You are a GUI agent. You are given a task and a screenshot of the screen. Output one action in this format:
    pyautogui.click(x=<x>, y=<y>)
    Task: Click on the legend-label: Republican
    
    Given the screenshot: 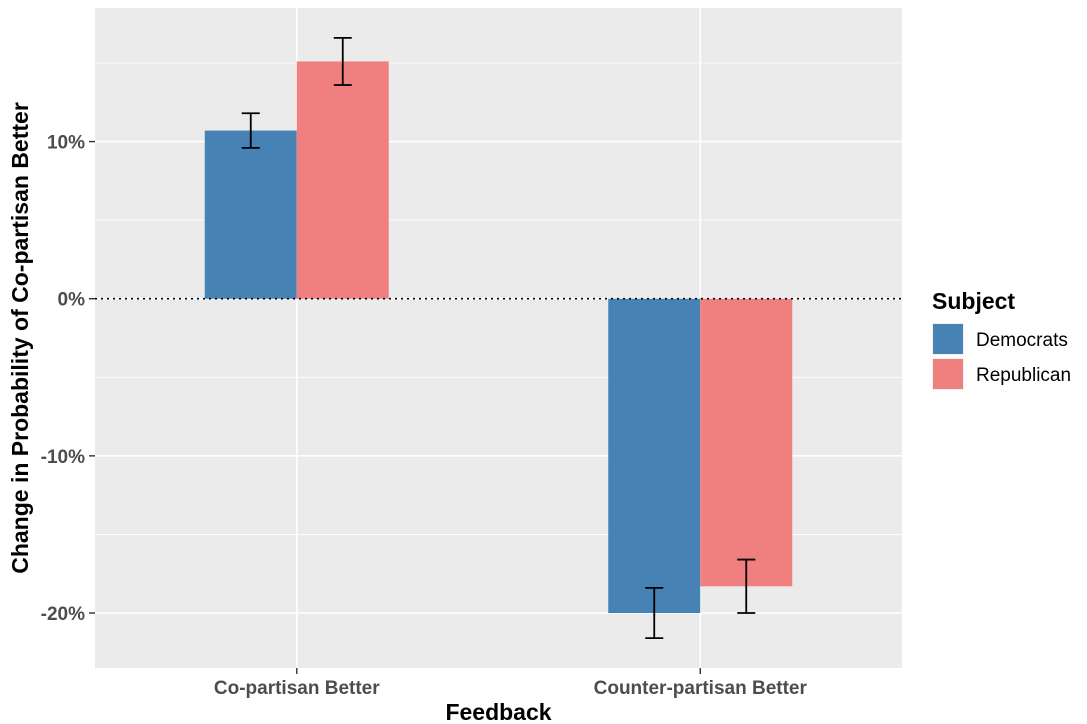 What is the action you would take?
    pyautogui.click(x=1023, y=375)
    